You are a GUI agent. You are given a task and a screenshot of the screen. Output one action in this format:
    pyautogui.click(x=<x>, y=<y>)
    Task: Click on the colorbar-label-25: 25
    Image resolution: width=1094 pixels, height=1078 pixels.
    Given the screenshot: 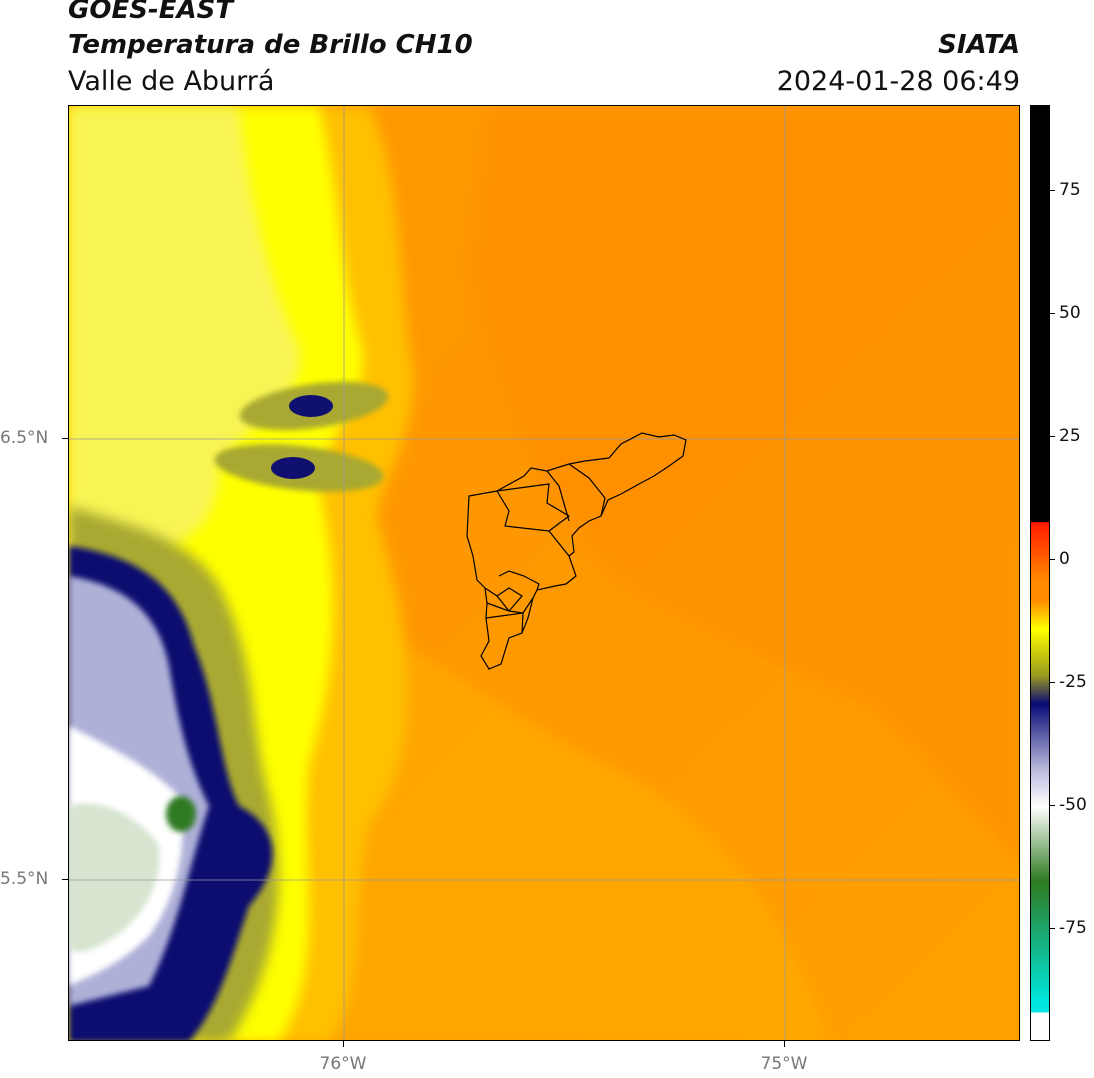 What is the action you would take?
    pyautogui.click(x=1070, y=436)
    